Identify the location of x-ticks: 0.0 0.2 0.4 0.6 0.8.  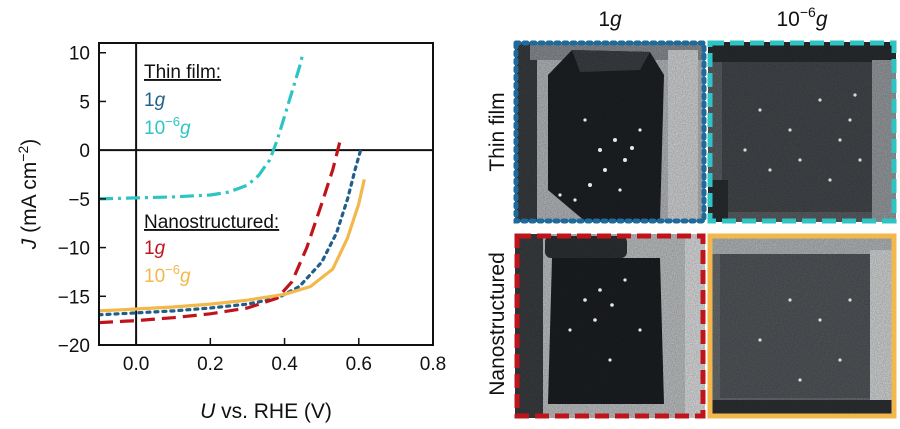
(284, 356).